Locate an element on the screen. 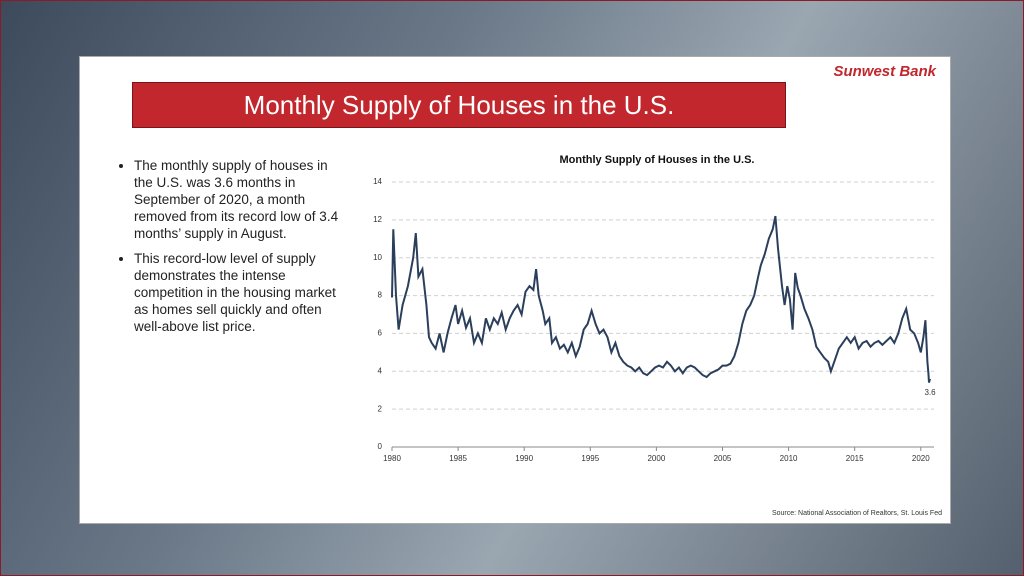 Image resolution: width=1024 pixels, height=576 pixels. x-tick-label: 2010 is located at coordinates (789, 458).